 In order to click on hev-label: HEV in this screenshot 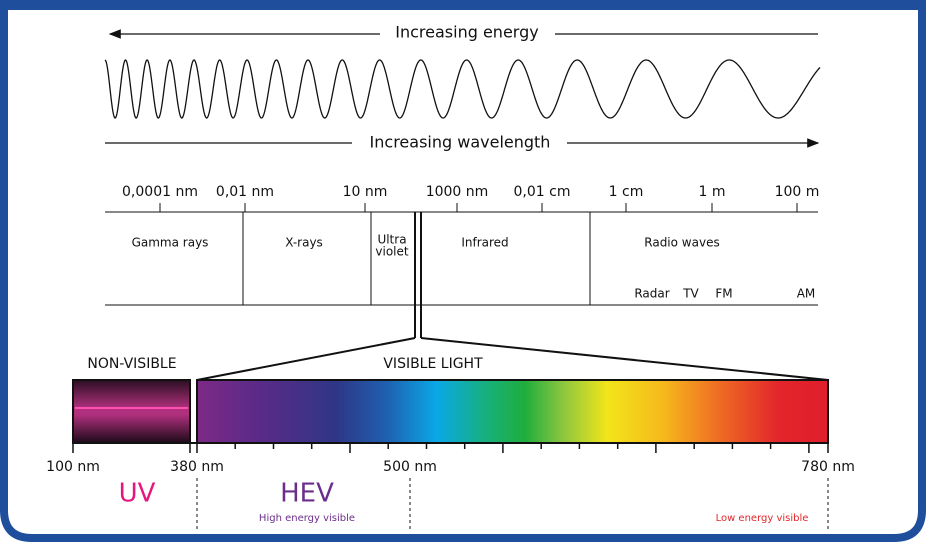, I will do `click(307, 494)`.